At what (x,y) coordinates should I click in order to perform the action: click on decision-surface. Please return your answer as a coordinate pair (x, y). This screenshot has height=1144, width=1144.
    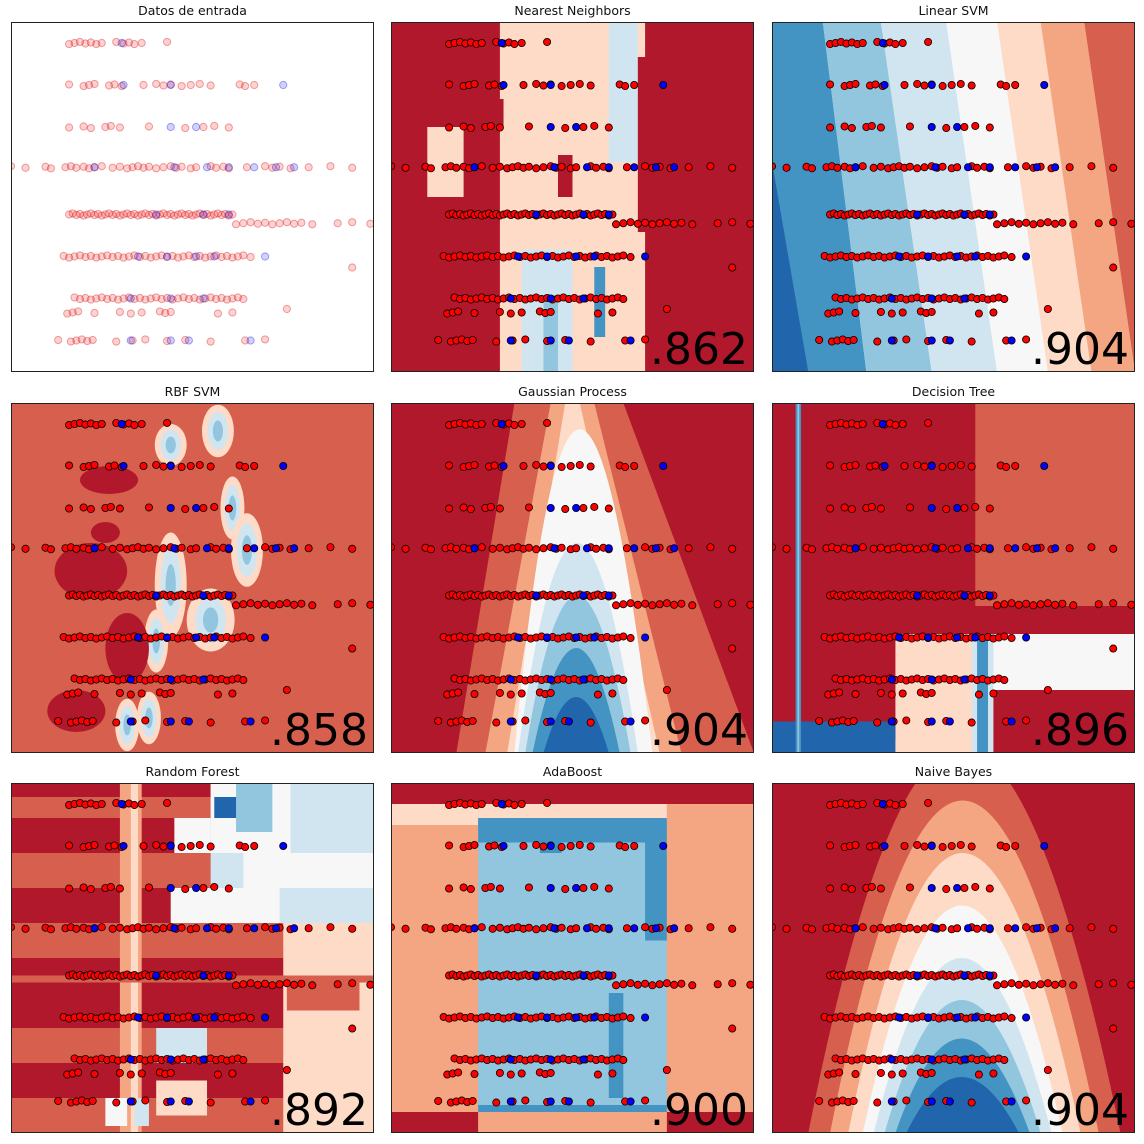
    Looking at the image, I should click on (192, 958).